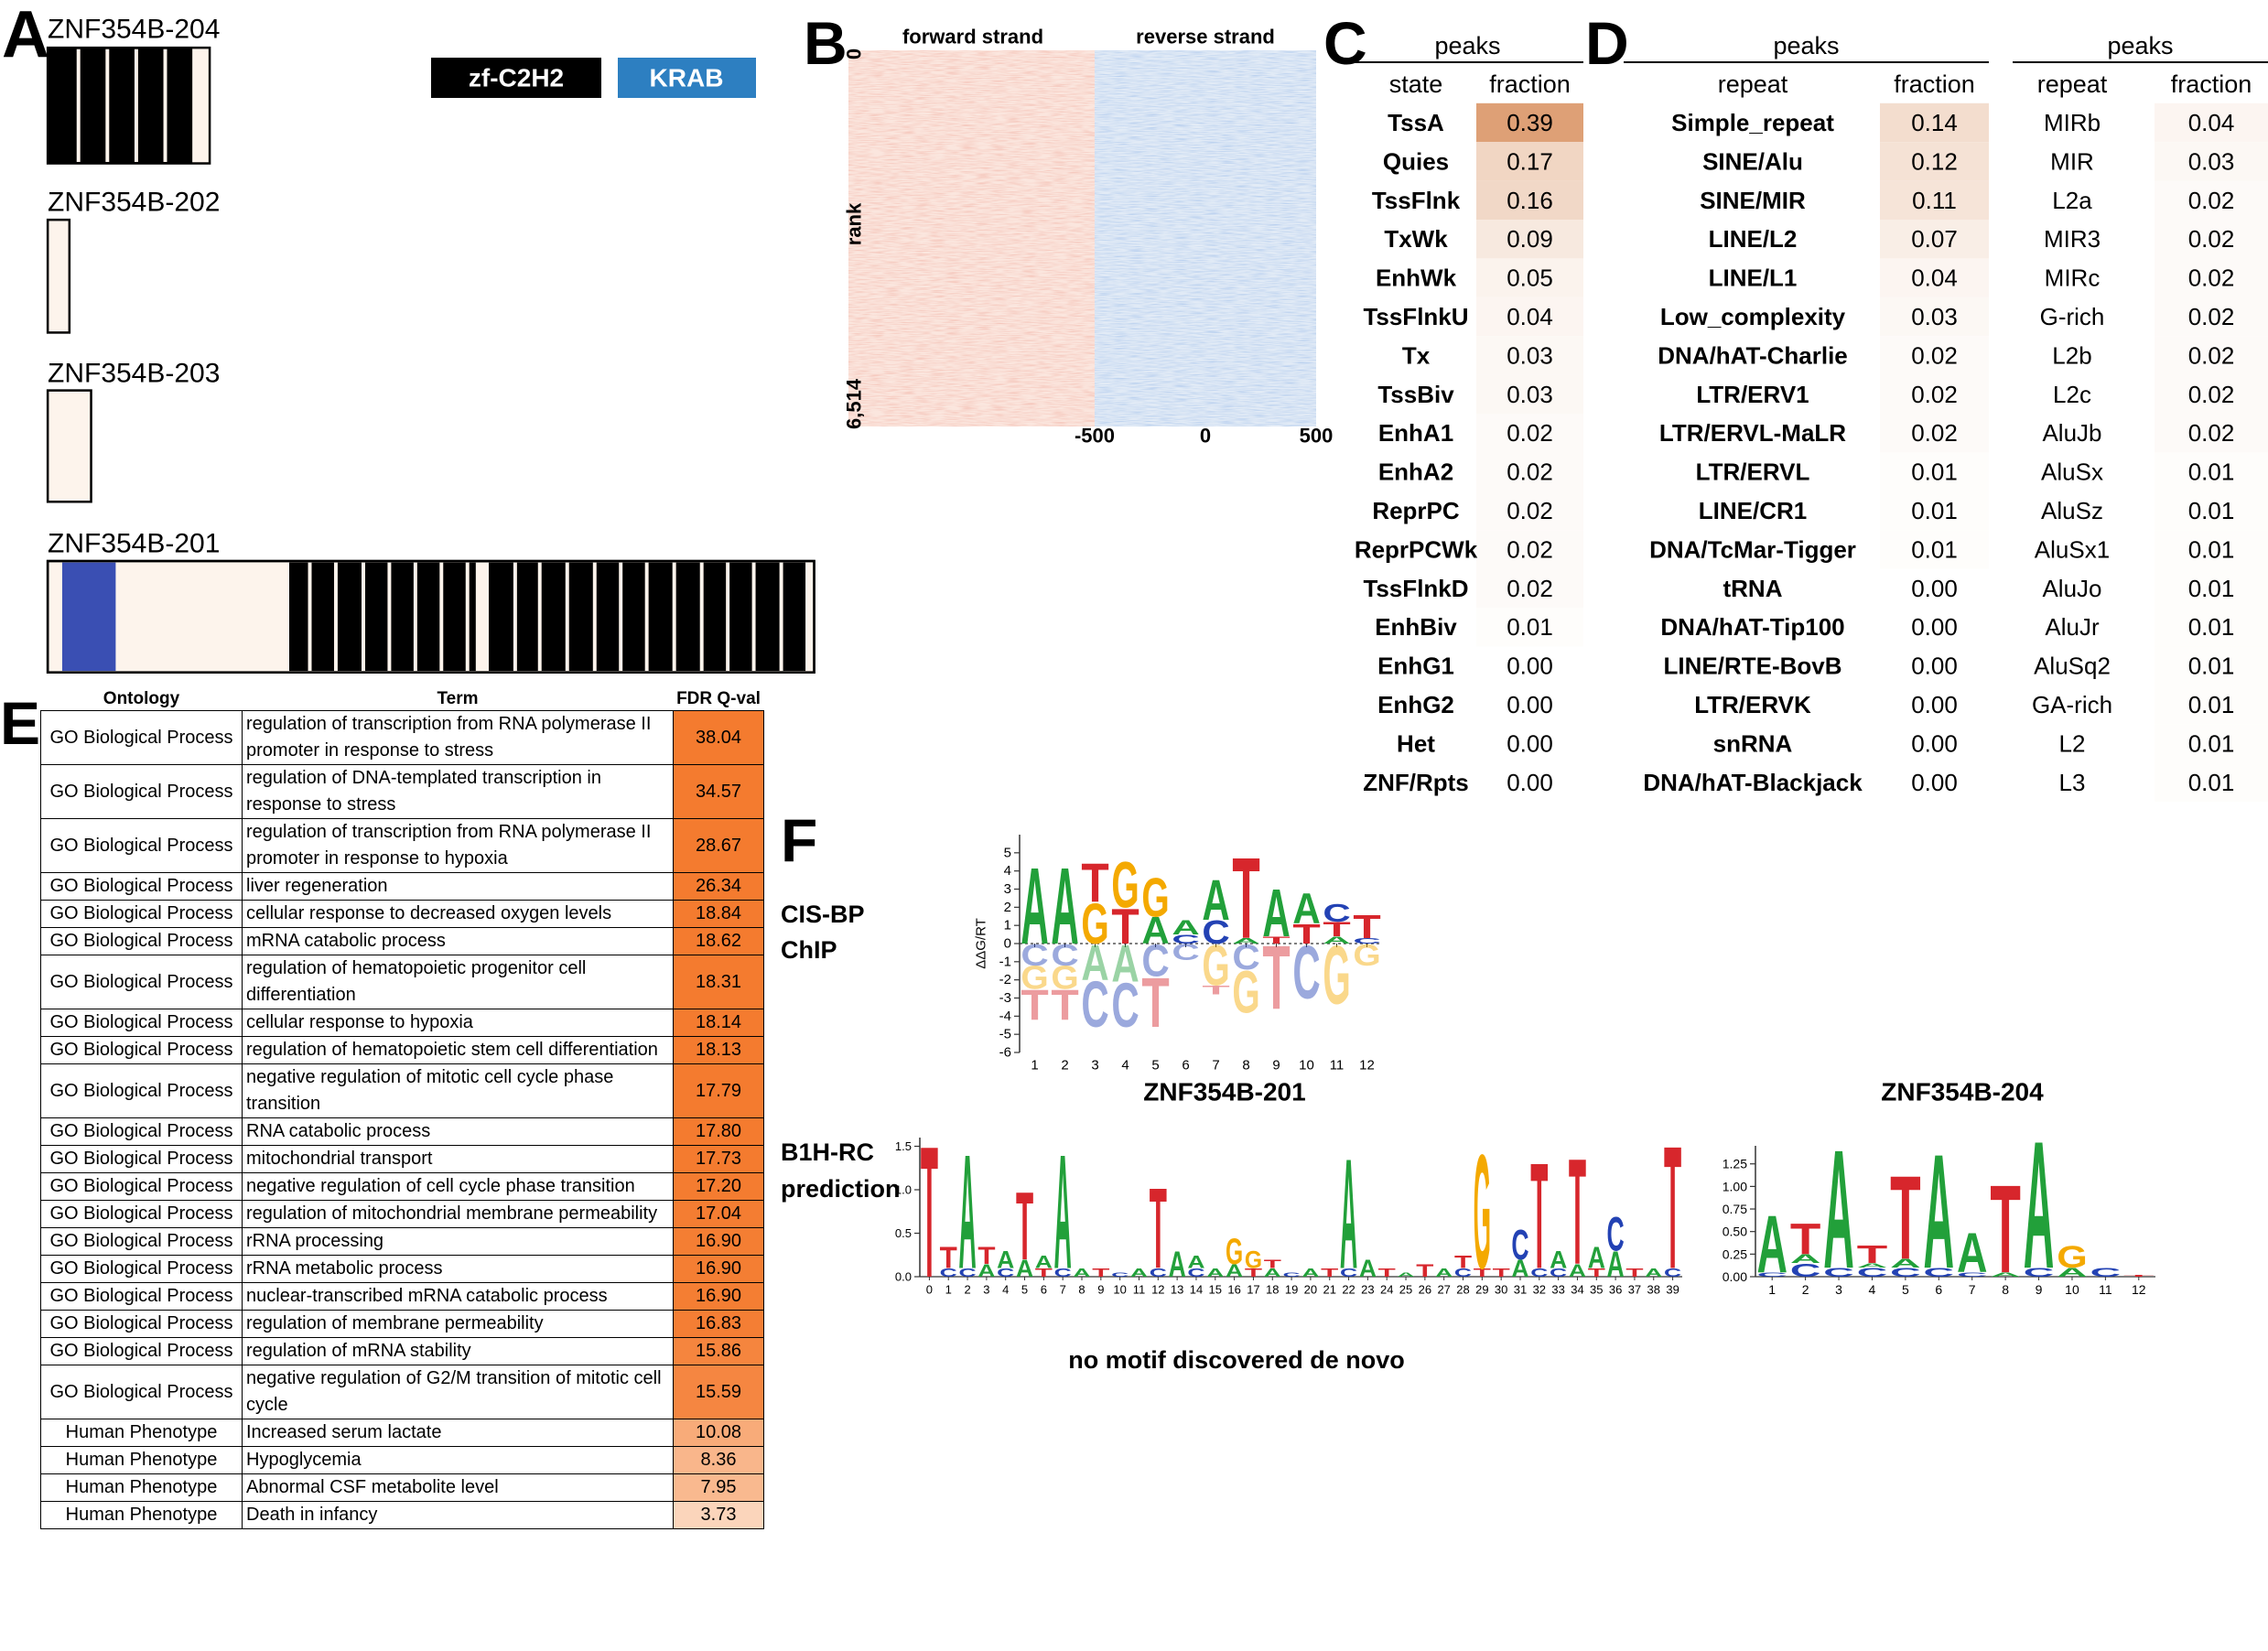 Image resolution: width=2268 pixels, height=1651 pixels. I want to click on row-label: EnhA2, so click(1415, 472).